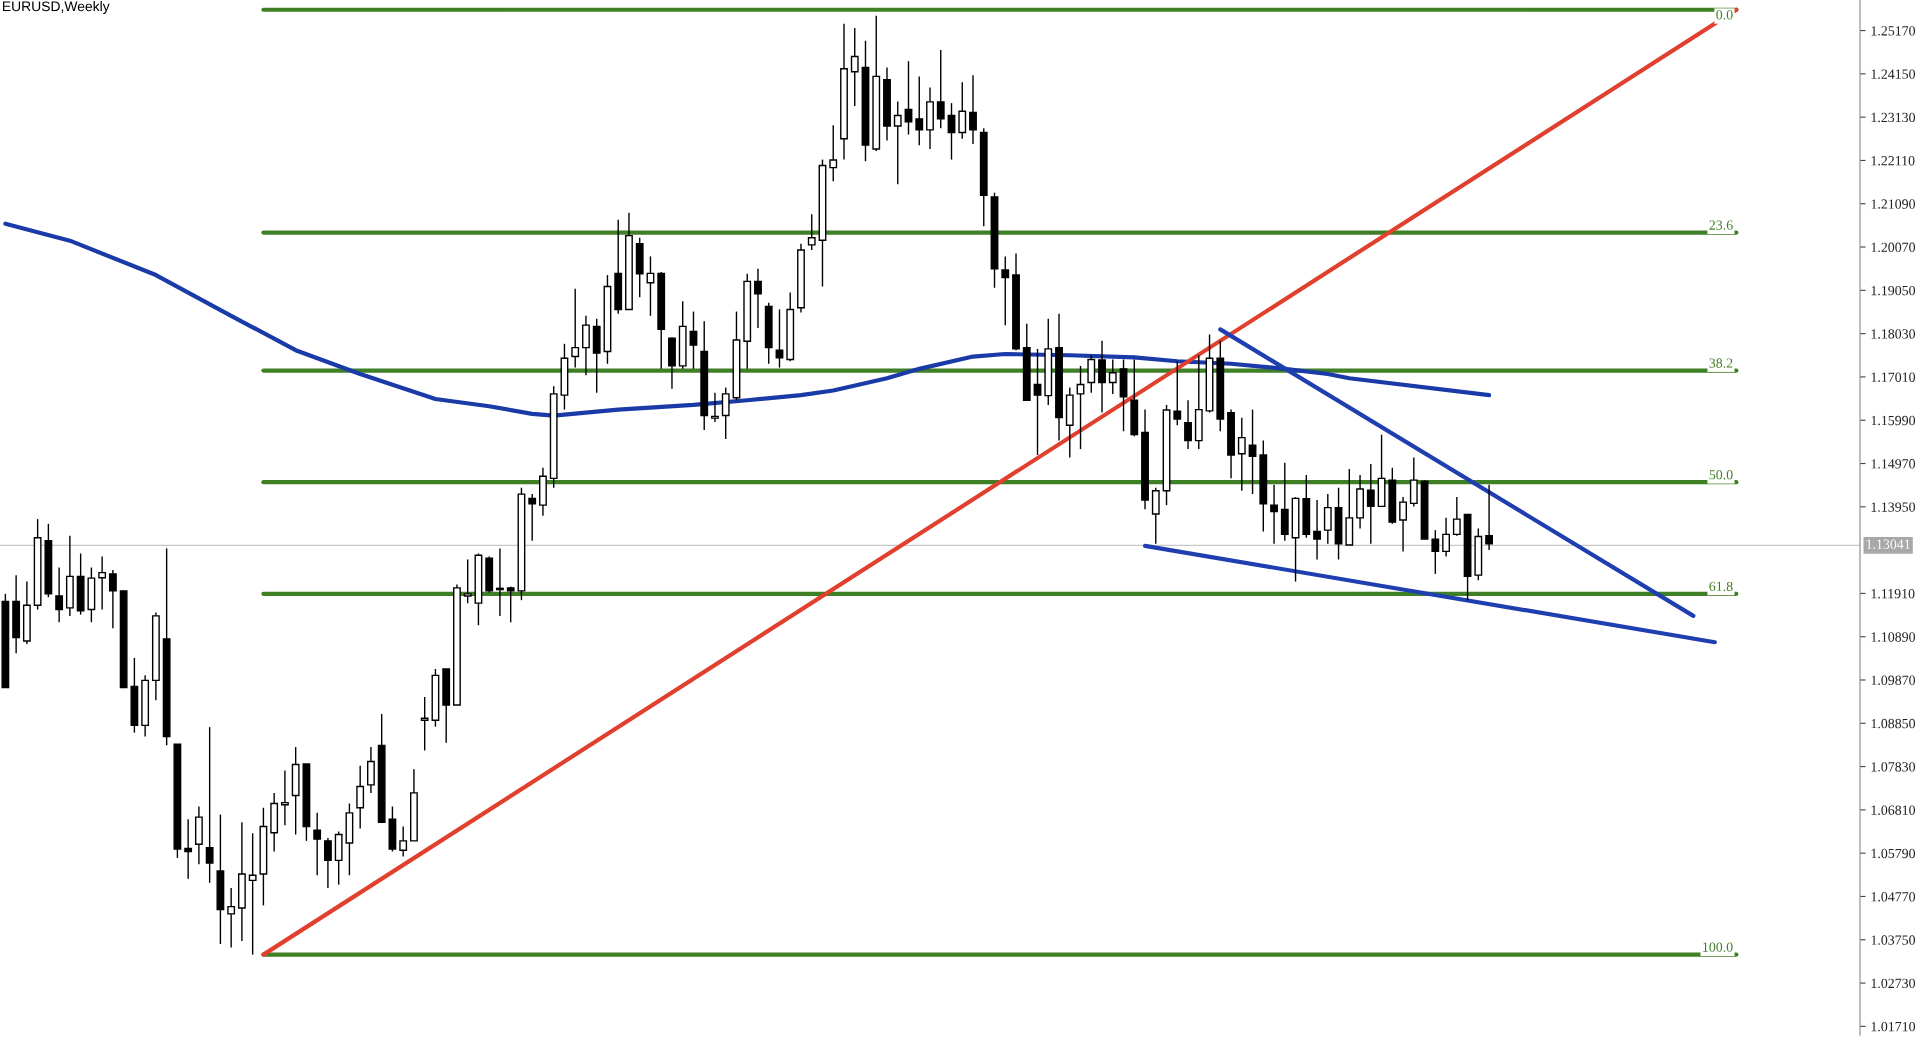 The height and width of the screenshot is (1064, 1920). What do you see at coordinates (1893, 31) in the screenshot?
I see `y-tick-label: 1.25170` at bounding box center [1893, 31].